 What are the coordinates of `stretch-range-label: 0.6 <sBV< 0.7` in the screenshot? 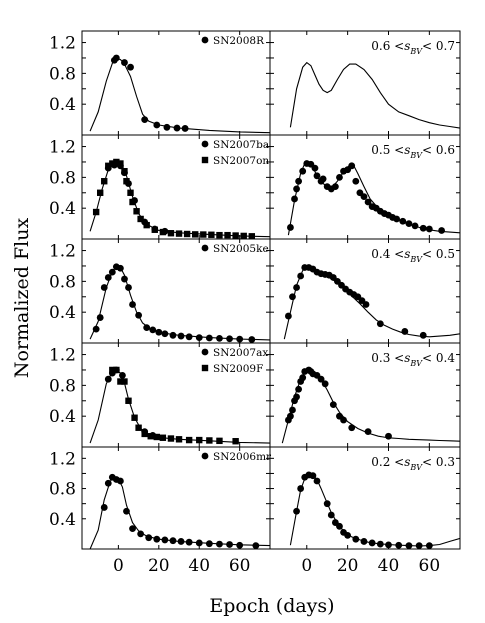 It's located at (413, 47).